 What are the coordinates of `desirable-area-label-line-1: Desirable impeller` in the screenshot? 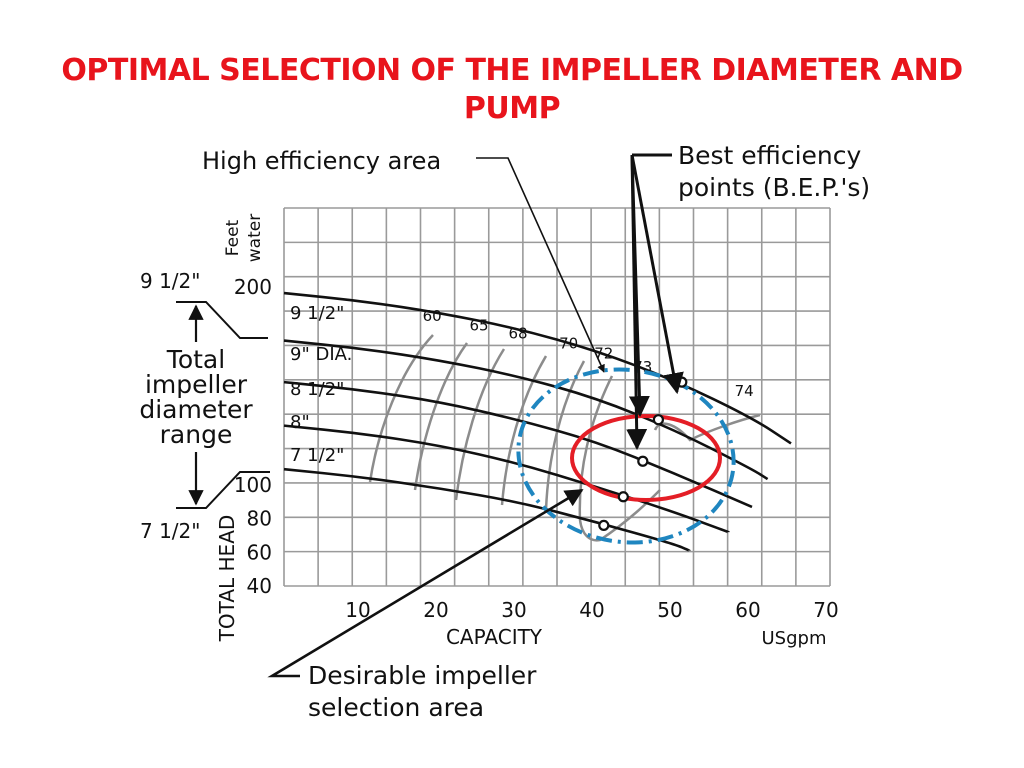 It's located at (422, 675).